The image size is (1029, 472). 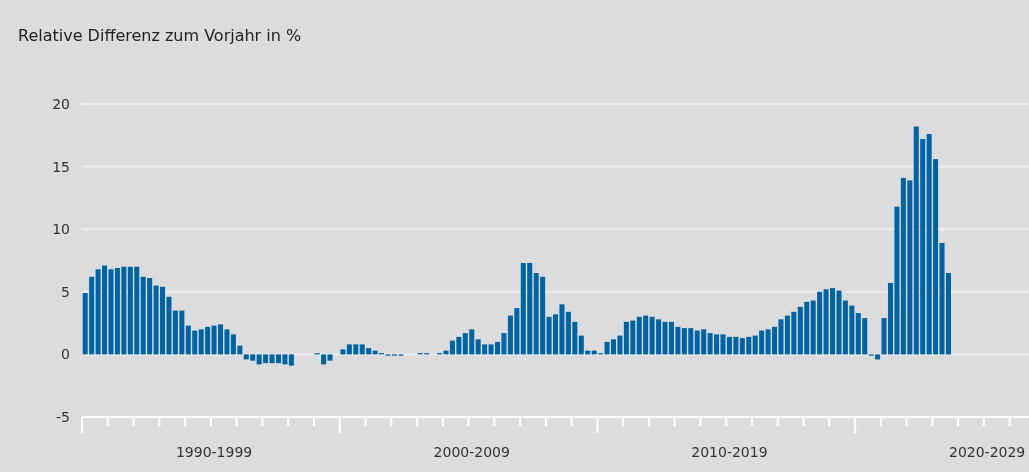 What do you see at coordinates (63, 416) in the screenshot?
I see `y-tick-label: -5` at bounding box center [63, 416].